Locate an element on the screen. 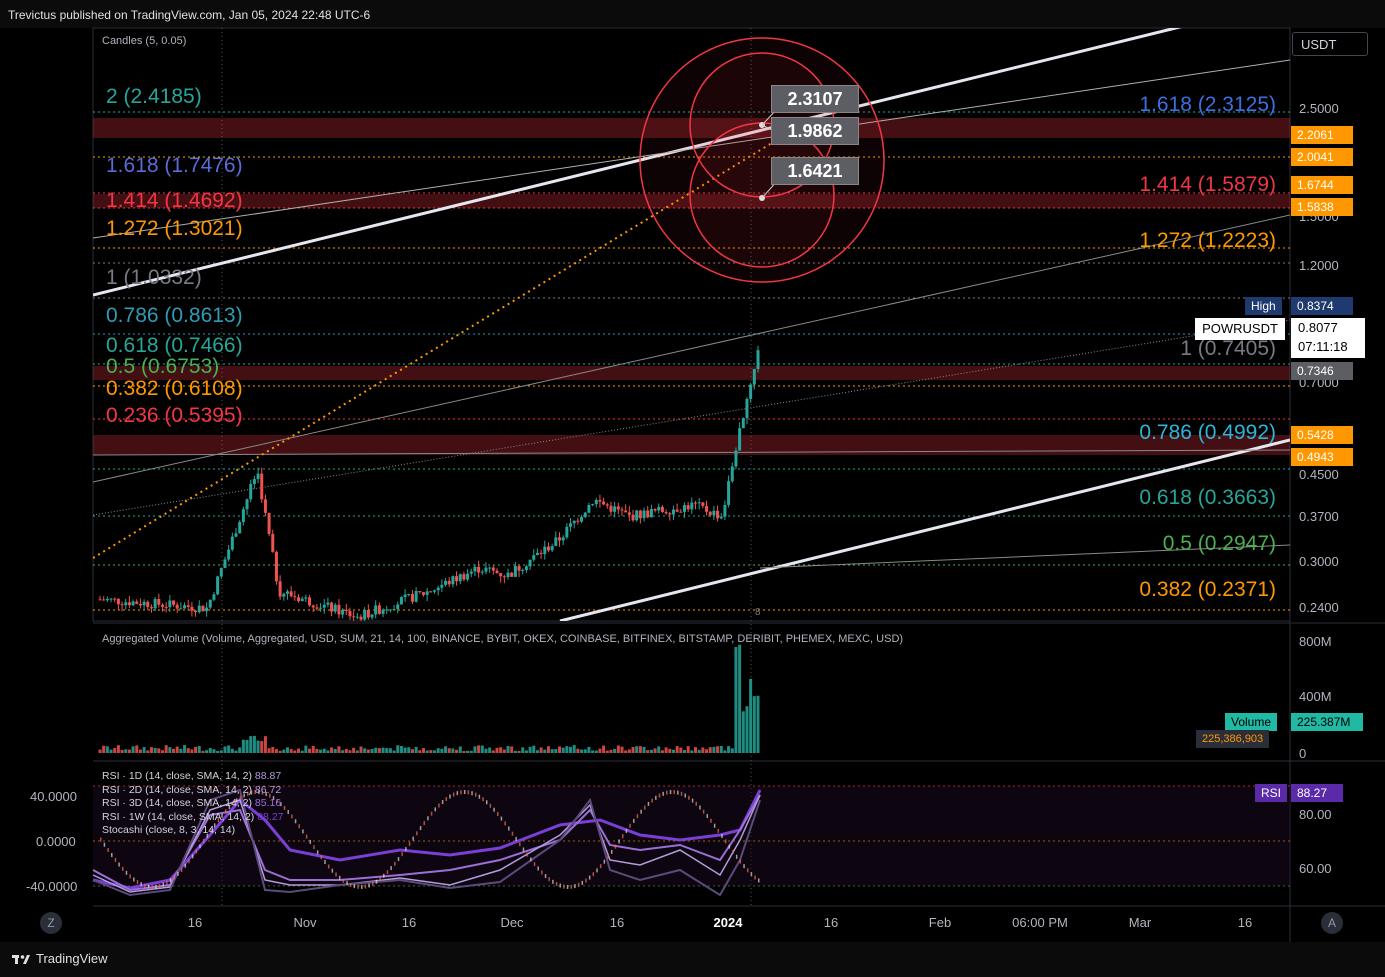 This screenshot has height=977, width=1385. x-tick: 16 is located at coordinates (195, 922).